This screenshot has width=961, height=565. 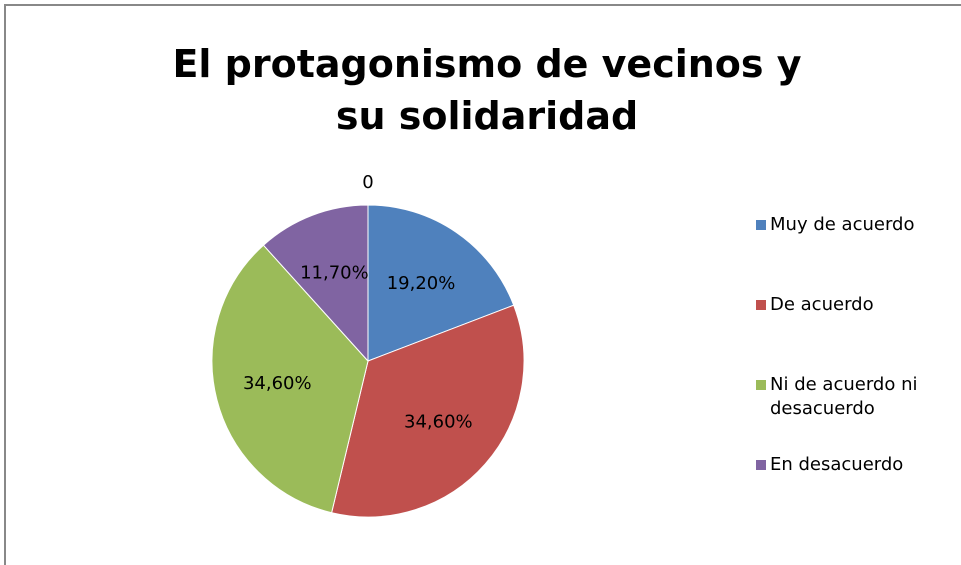 I want to click on legend-label: Muy de acuerdo, so click(x=842, y=224).